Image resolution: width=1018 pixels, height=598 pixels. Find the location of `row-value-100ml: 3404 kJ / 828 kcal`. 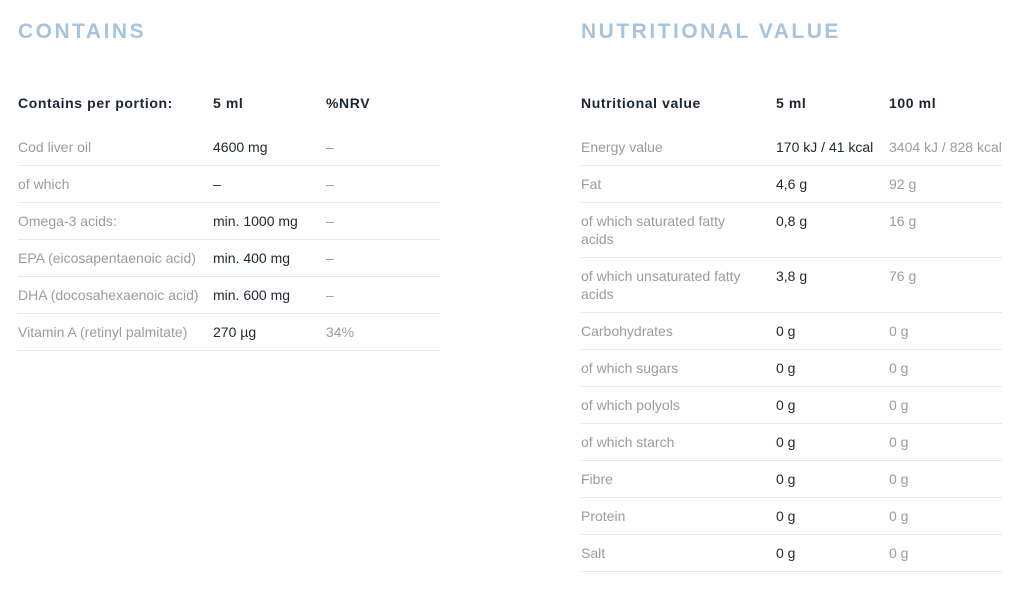

row-value-100ml: 3404 kJ / 828 kcal is located at coordinates (945, 147).